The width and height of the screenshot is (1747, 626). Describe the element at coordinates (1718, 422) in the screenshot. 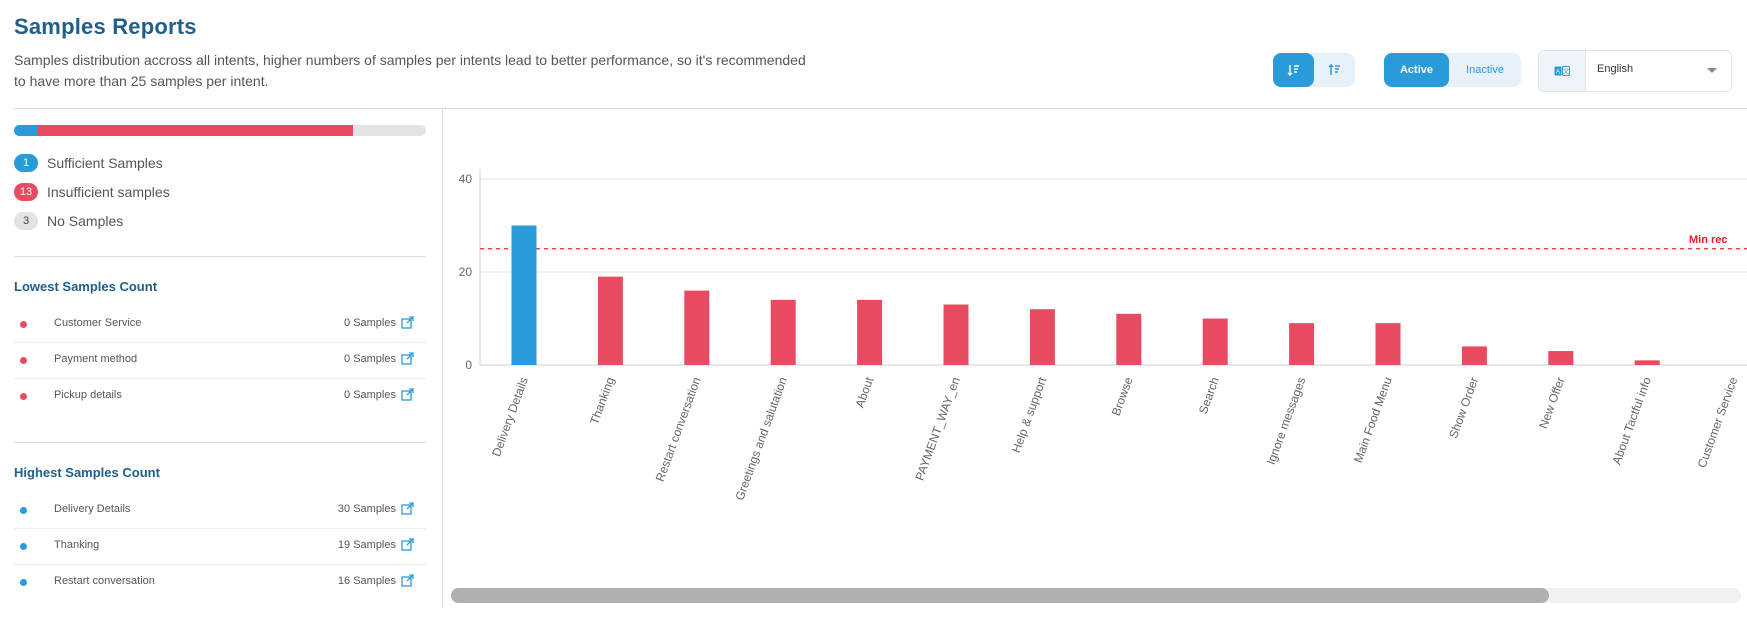

I see `x-tick-label: Customer Service` at that location.